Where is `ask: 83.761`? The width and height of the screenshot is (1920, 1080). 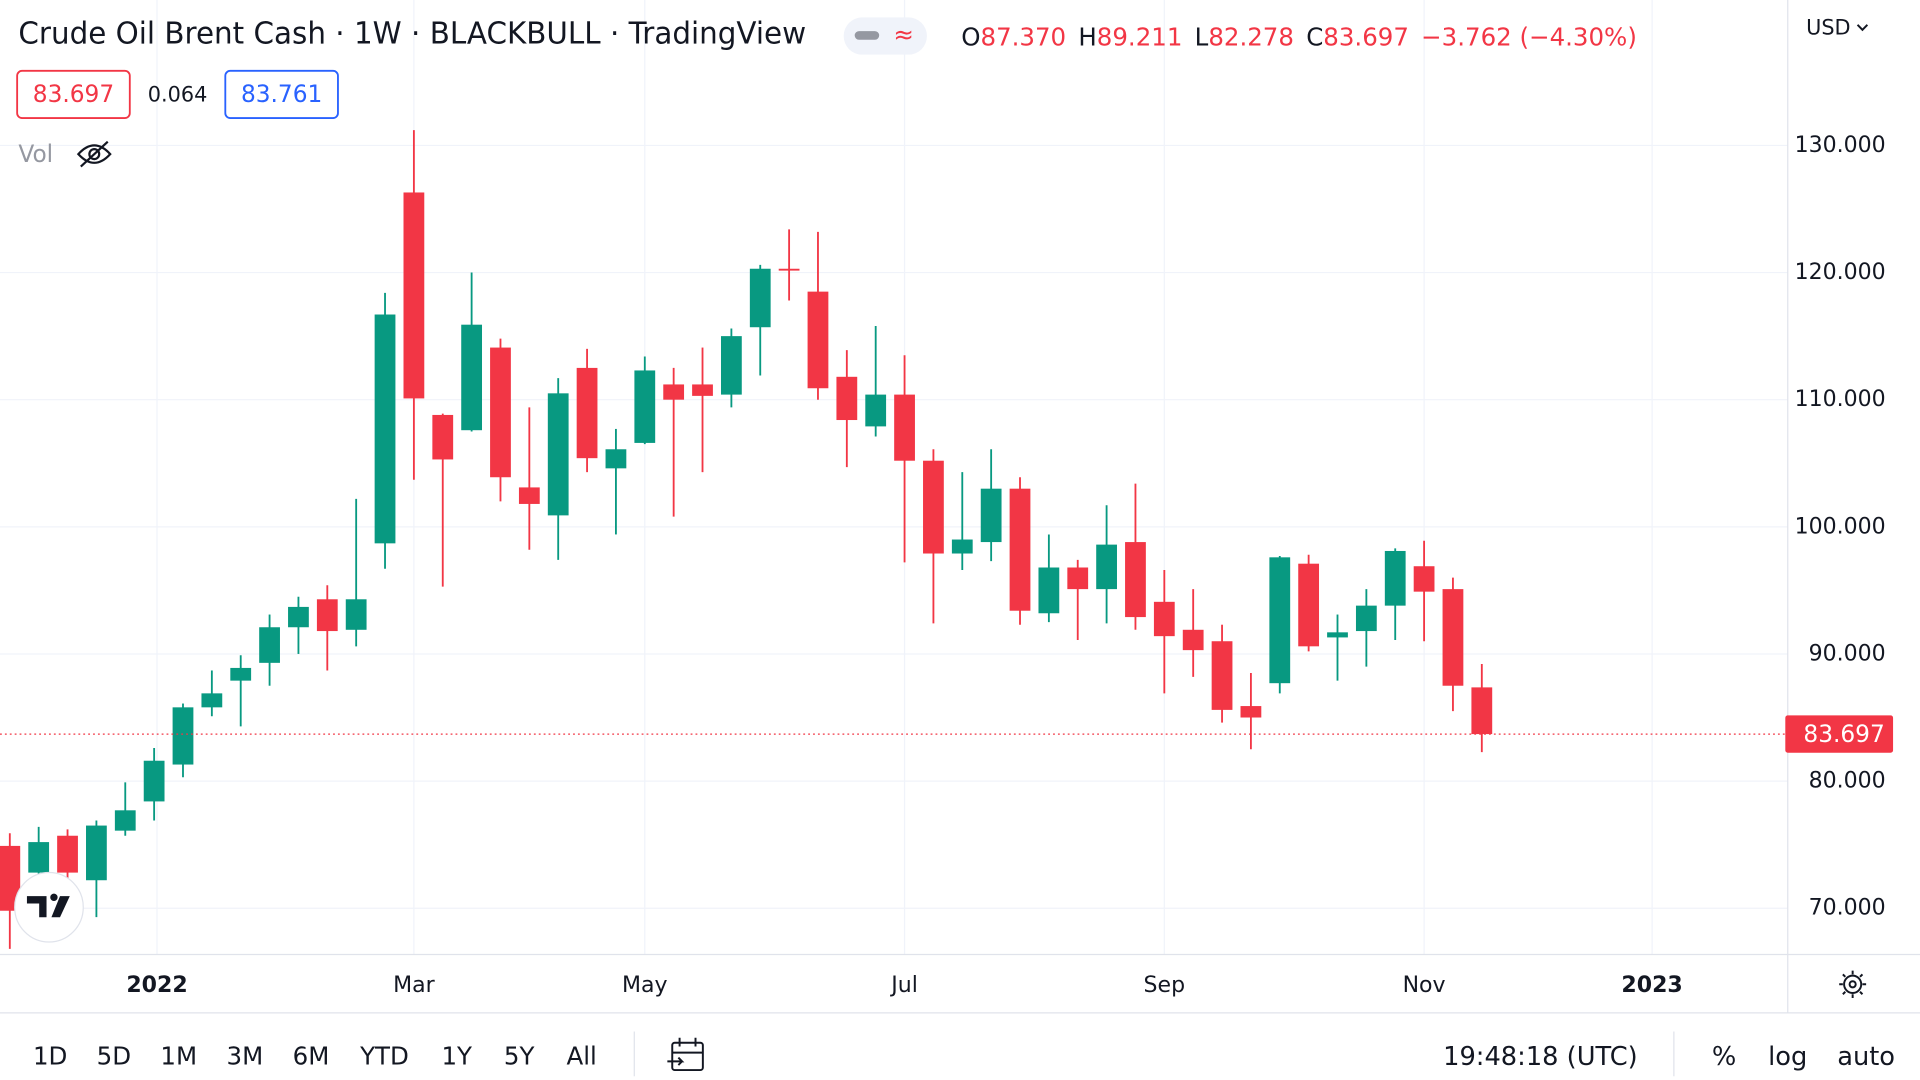
ask: 83.761 is located at coordinates (281, 94).